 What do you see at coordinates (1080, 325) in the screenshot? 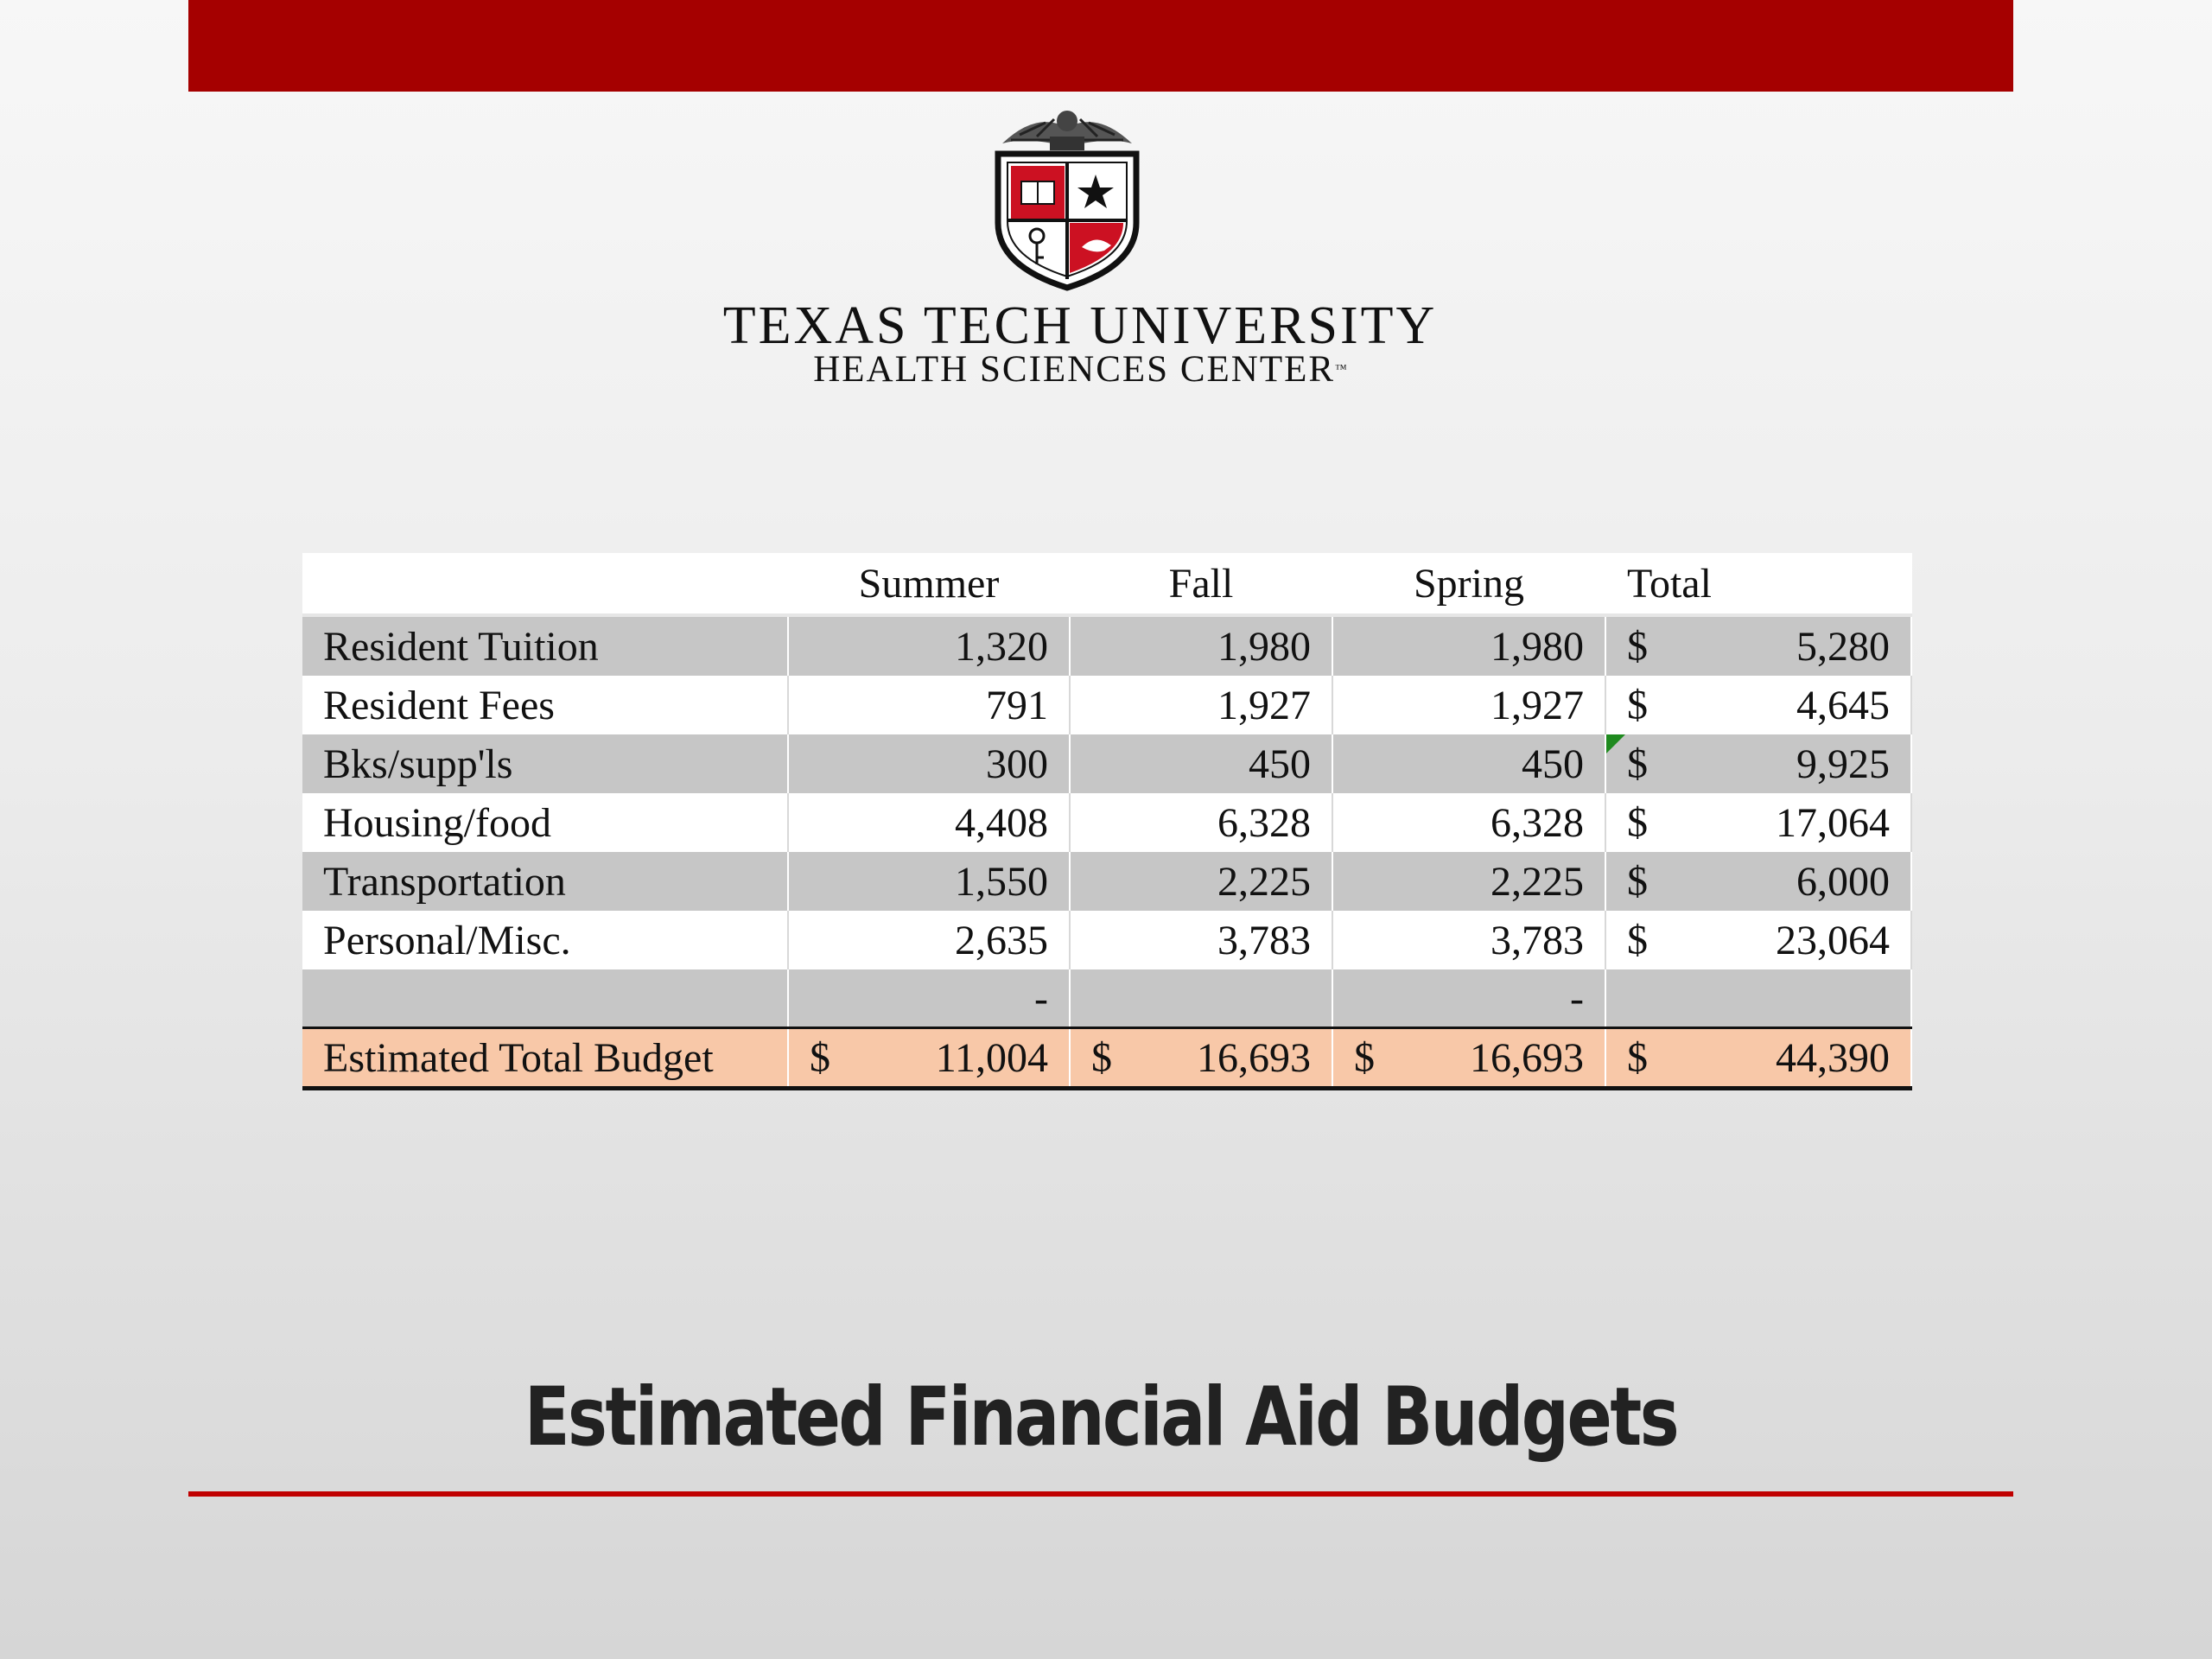
I see `university-name: TEXAS TECH UNIVERSITY` at bounding box center [1080, 325].